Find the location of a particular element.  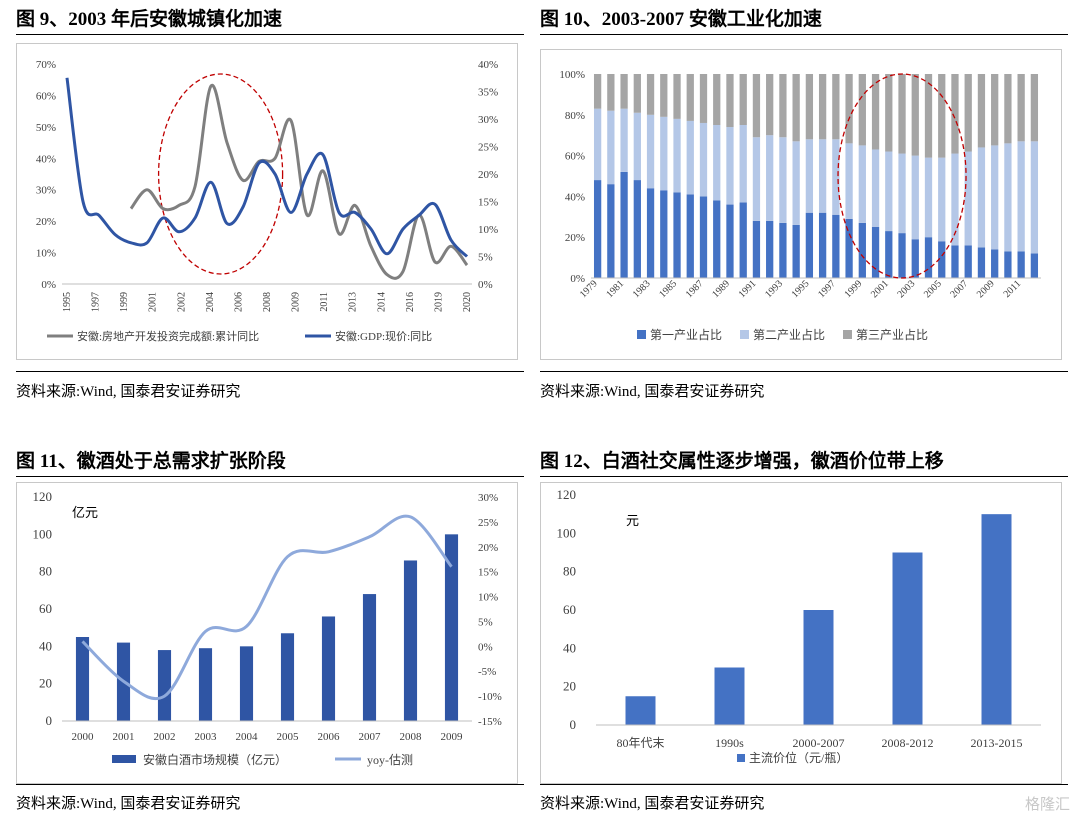

x-tick-label: 2000 is located at coordinates (83, 737).